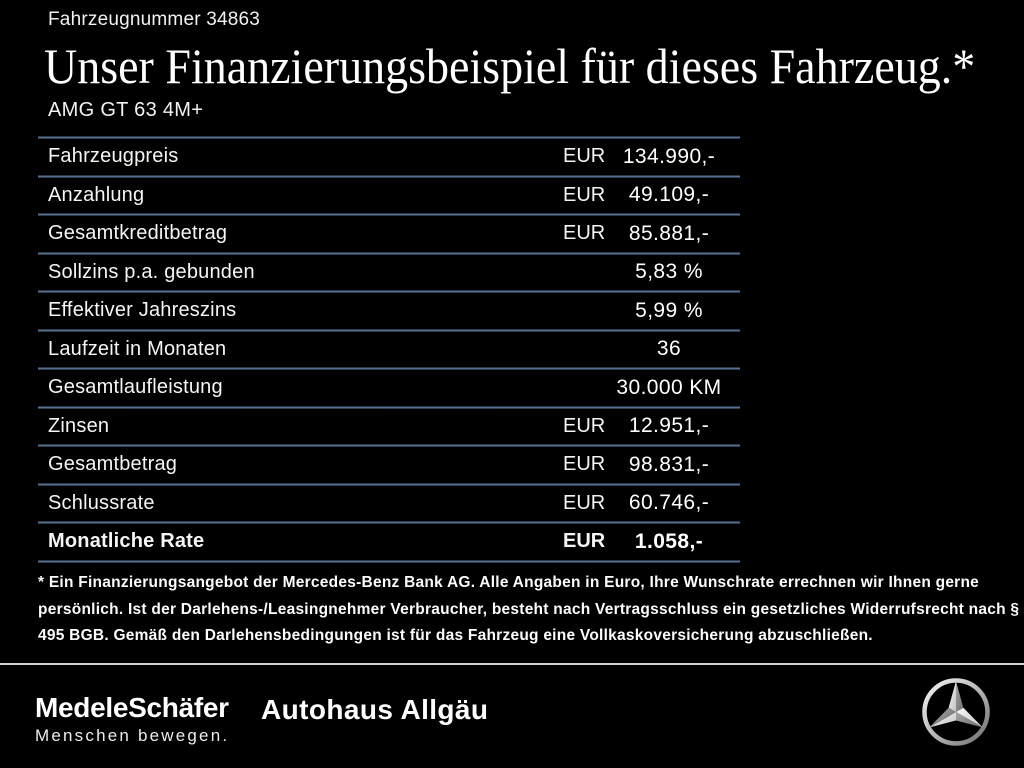 This screenshot has width=1024, height=768. I want to click on row-value: 60.746,-, so click(669, 503).